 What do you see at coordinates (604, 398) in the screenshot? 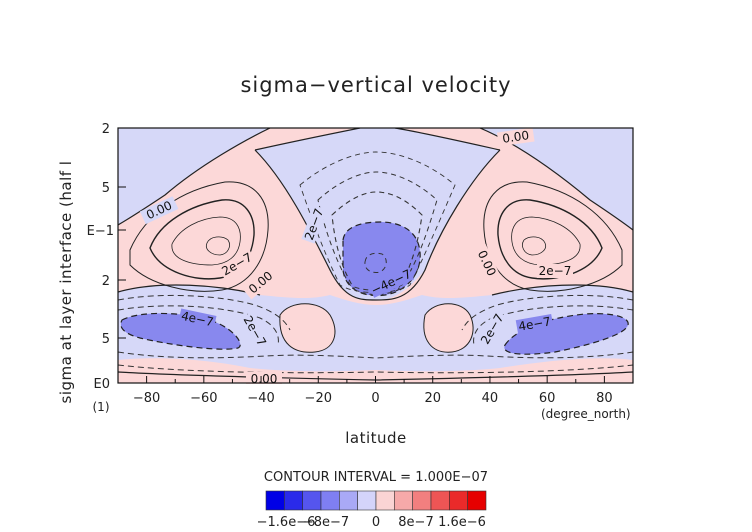
I see `x-tick-label: 80` at bounding box center [604, 398].